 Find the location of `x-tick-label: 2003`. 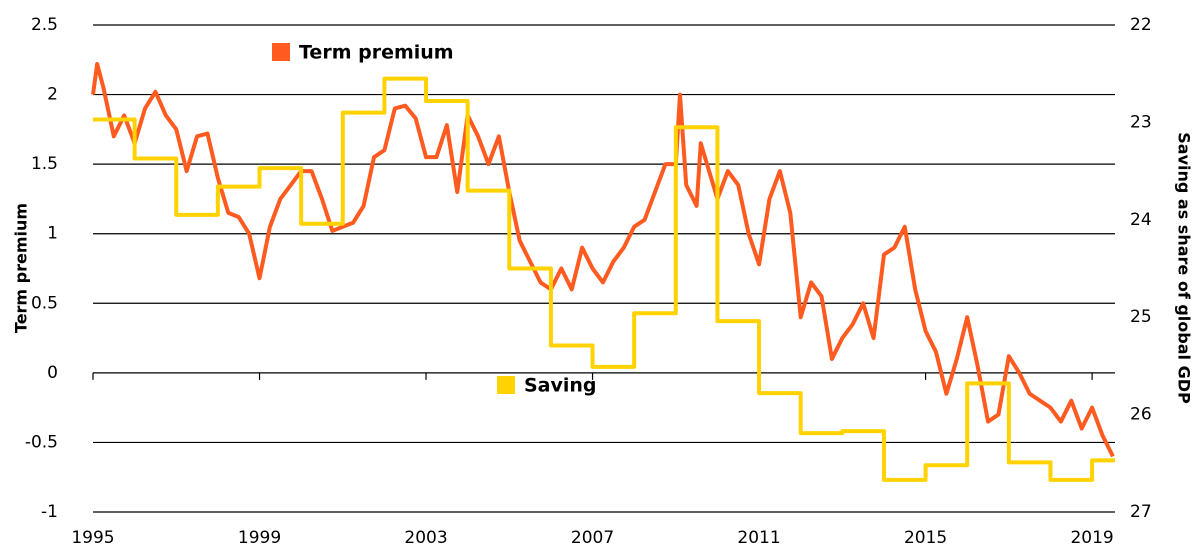

x-tick-label: 2003 is located at coordinates (425, 538).